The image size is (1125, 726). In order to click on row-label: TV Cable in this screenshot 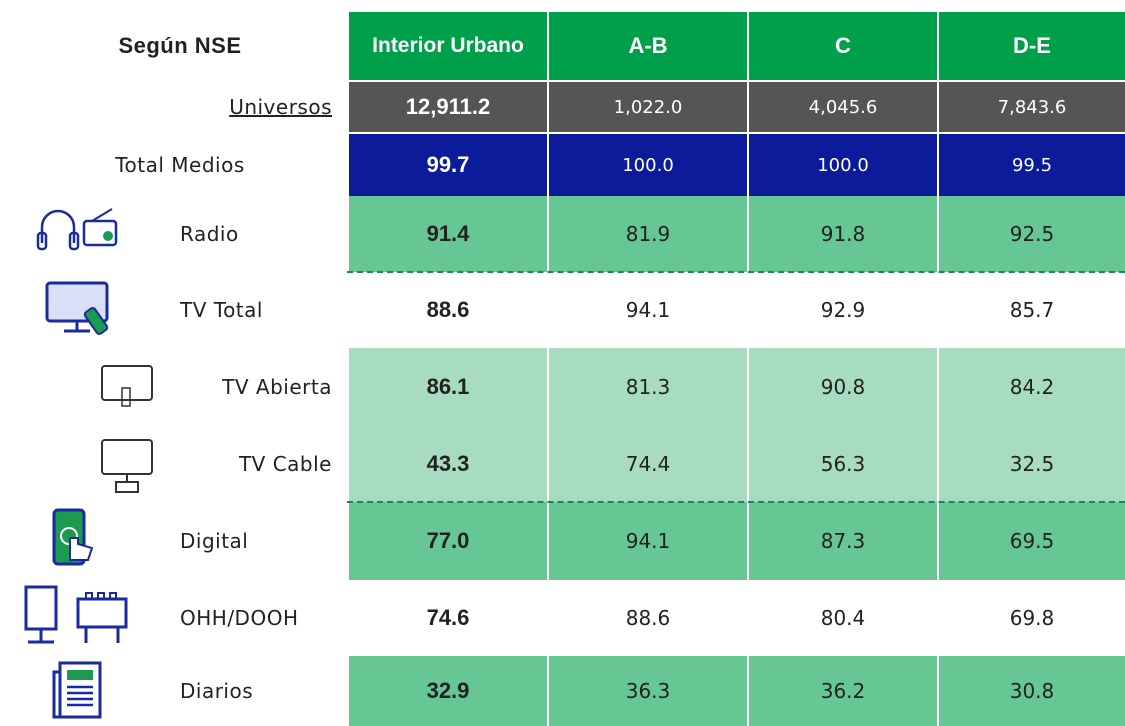, I will do `click(285, 464)`.